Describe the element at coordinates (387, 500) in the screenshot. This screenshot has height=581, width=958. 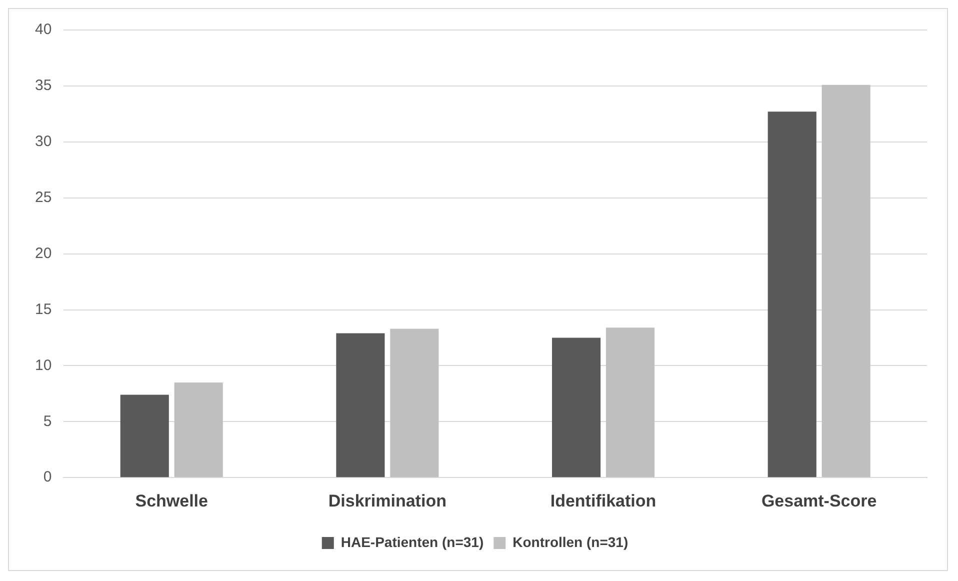
I see `x-tick-label: Diskrimination` at that location.